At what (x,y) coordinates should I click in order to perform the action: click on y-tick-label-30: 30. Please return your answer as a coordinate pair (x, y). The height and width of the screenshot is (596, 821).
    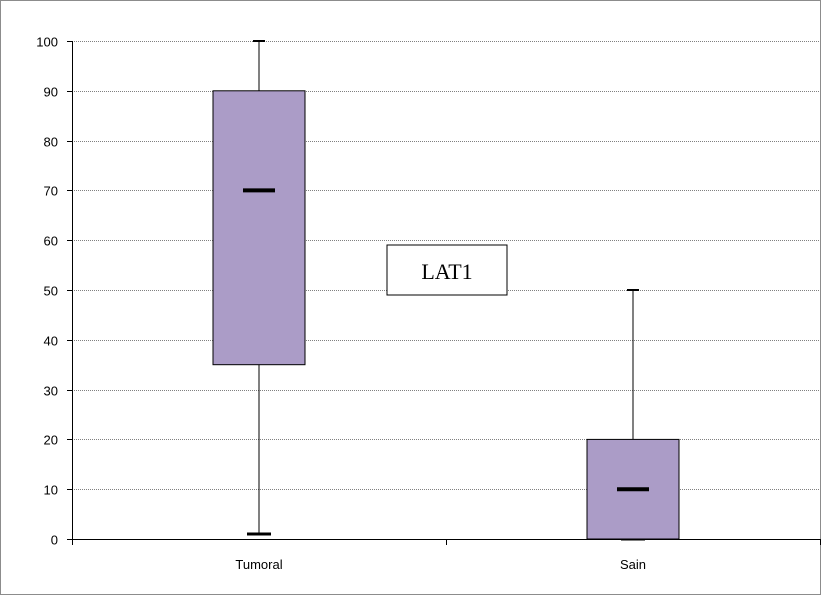
    Looking at the image, I should click on (51, 391).